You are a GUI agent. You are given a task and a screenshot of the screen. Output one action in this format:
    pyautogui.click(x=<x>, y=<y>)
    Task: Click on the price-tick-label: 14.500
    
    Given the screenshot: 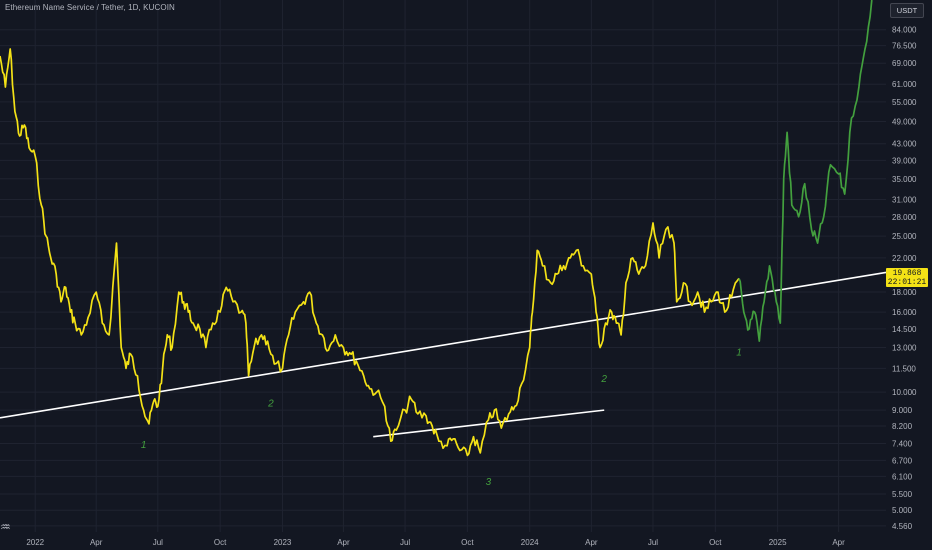 What is the action you would take?
    pyautogui.click(x=904, y=329)
    